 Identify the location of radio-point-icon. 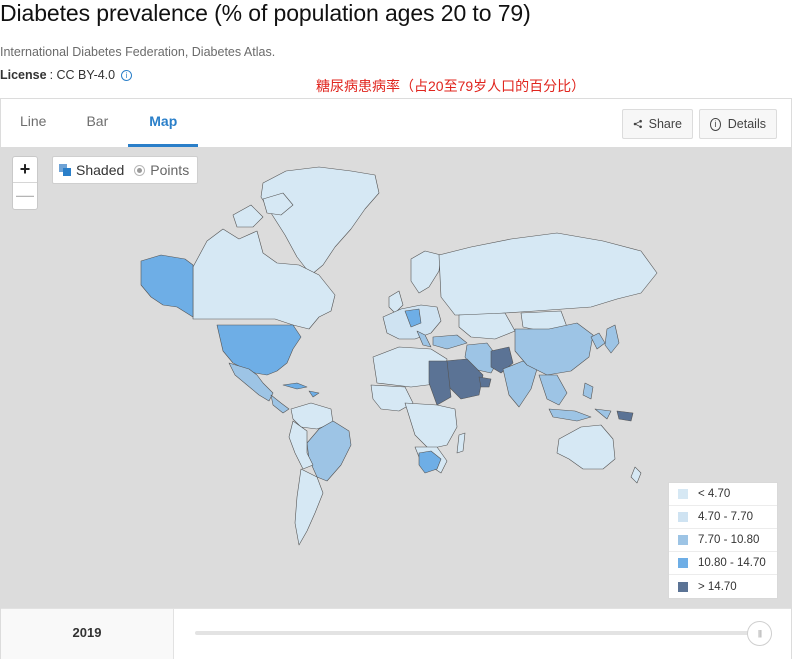
(140, 170).